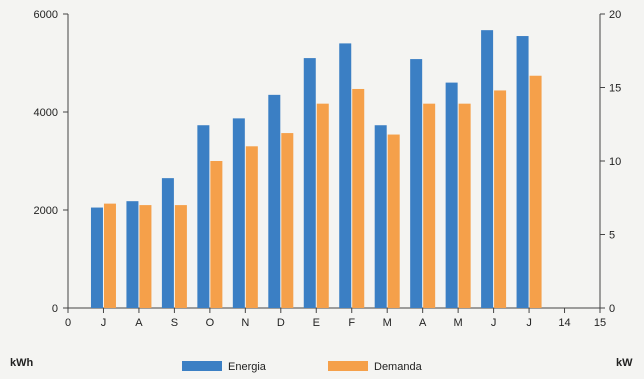 Image resolution: width=644 pixels, height=379 pixels. I want to click on left-axis-label: kWh, so click(22, 363).